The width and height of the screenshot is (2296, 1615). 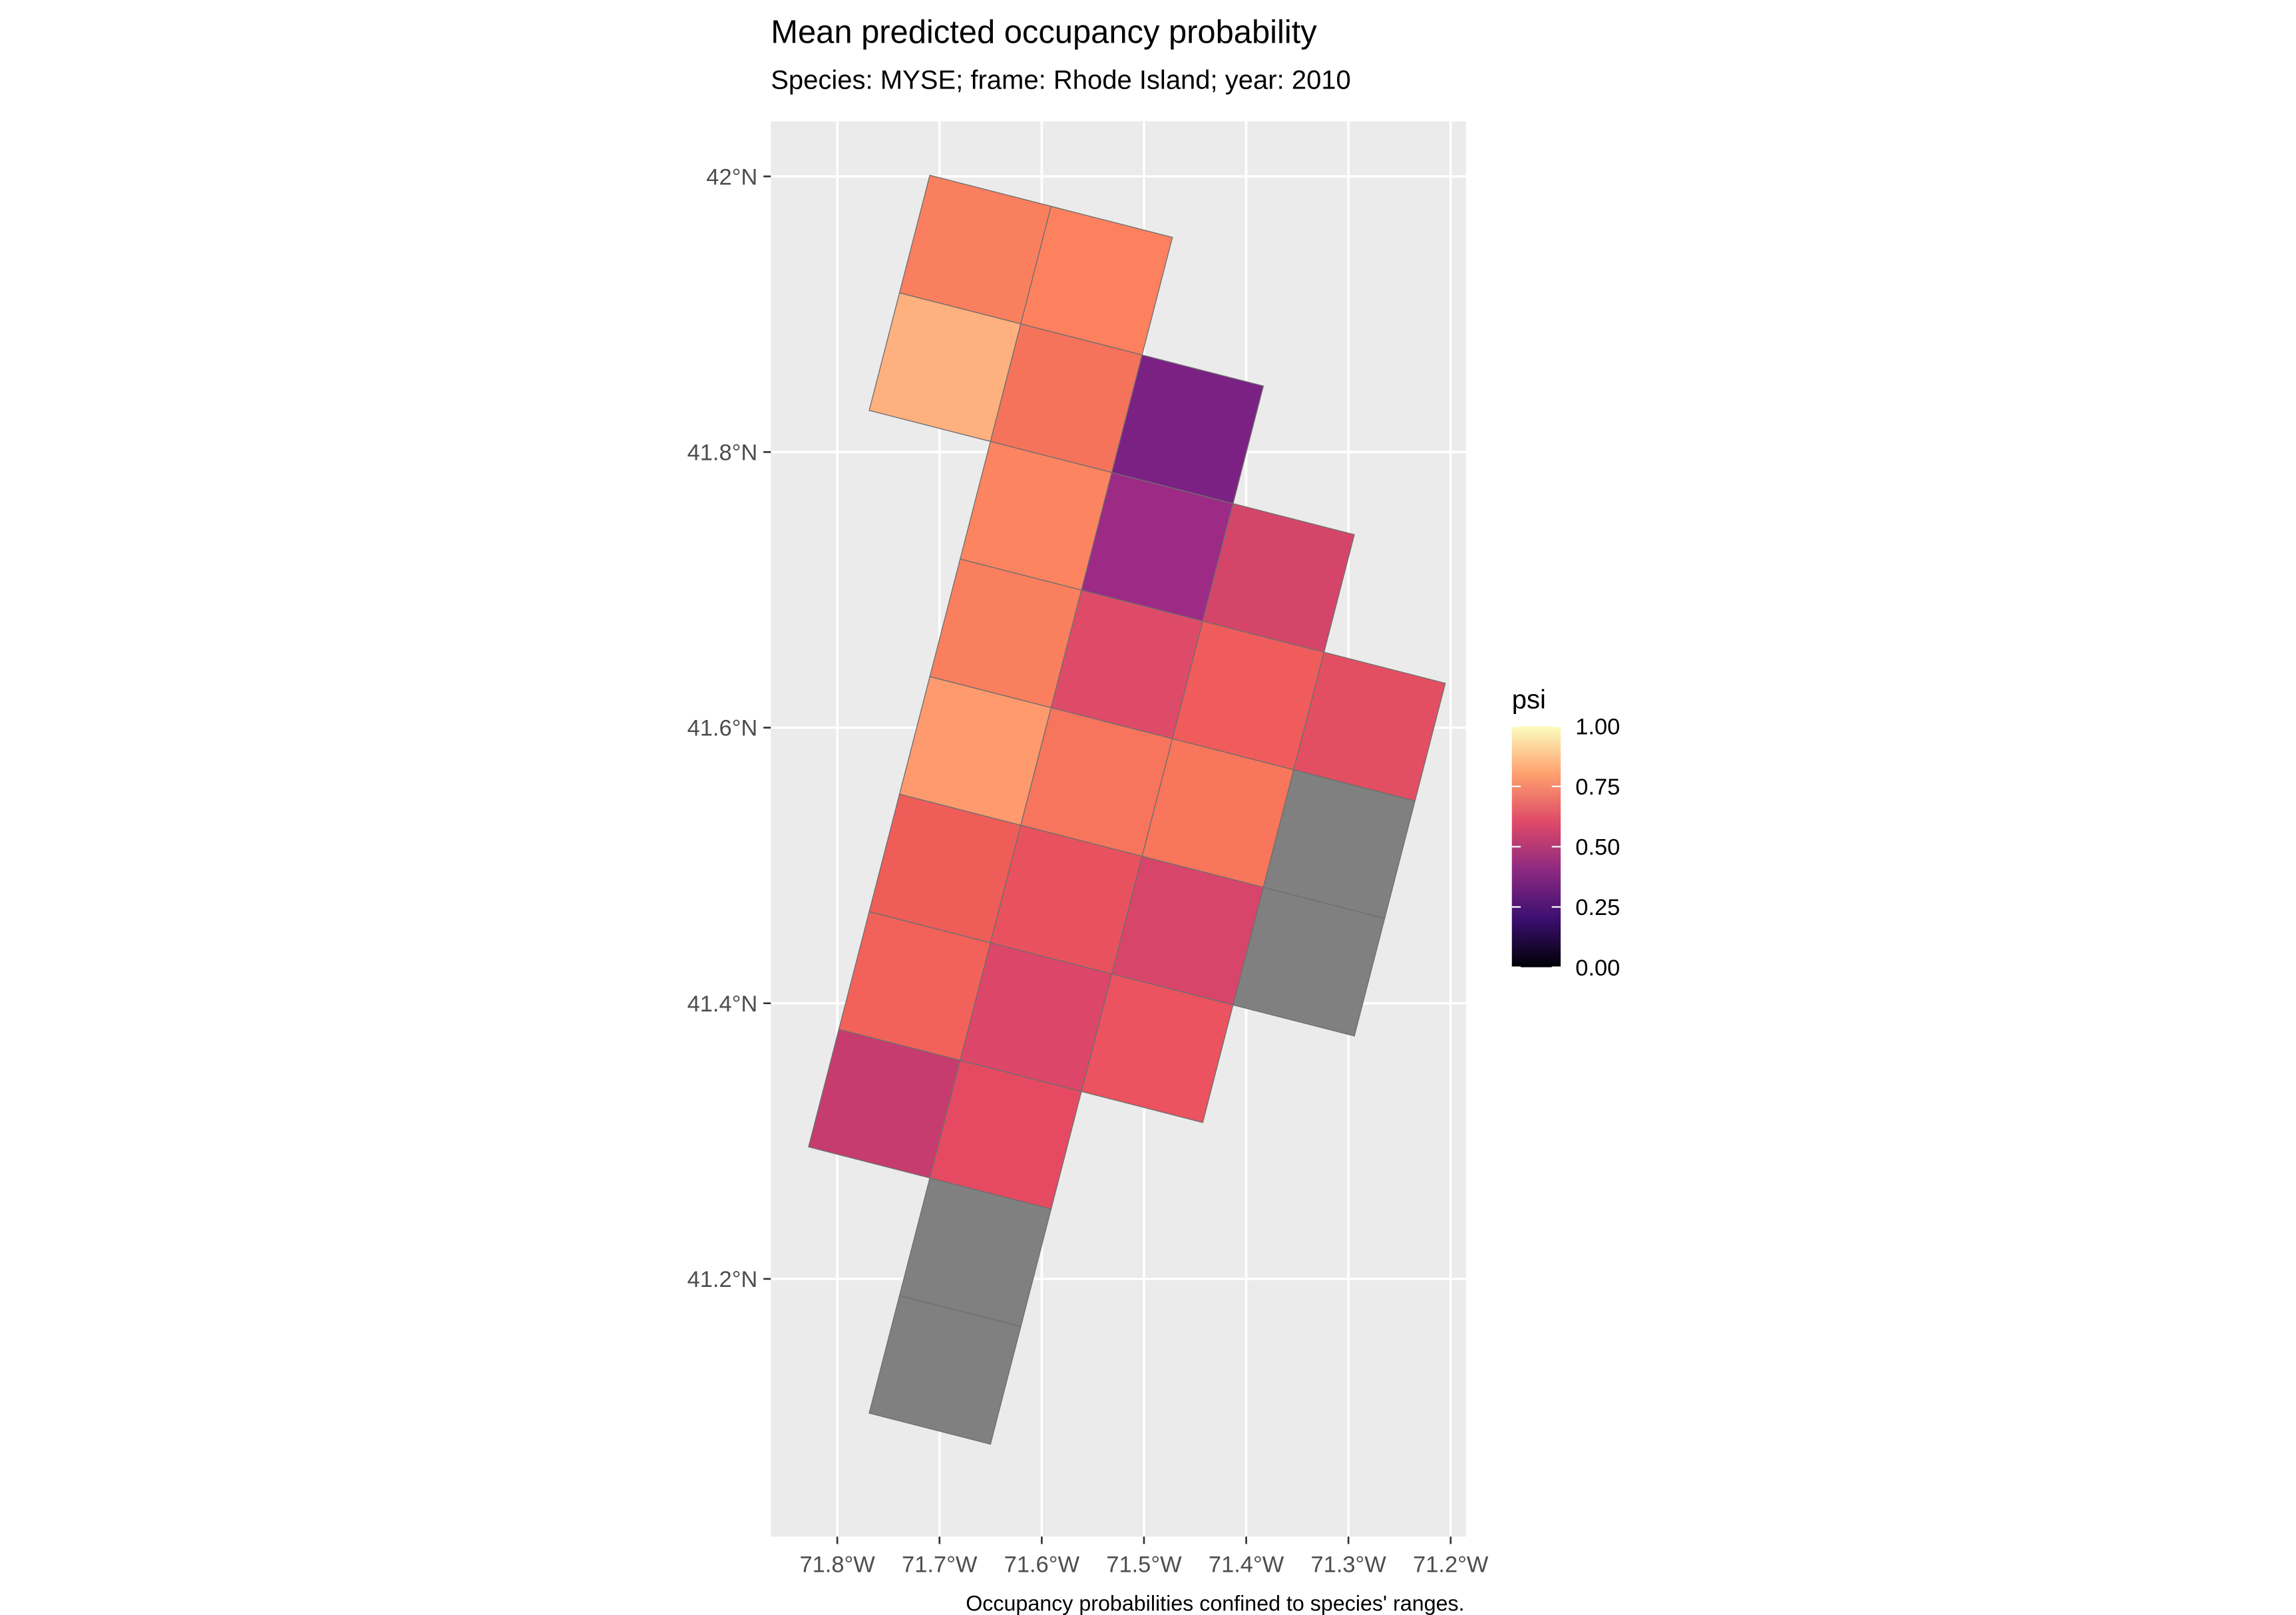 I want to click on y-tick-label: 41.4°N, so click(x=722, y=1004).